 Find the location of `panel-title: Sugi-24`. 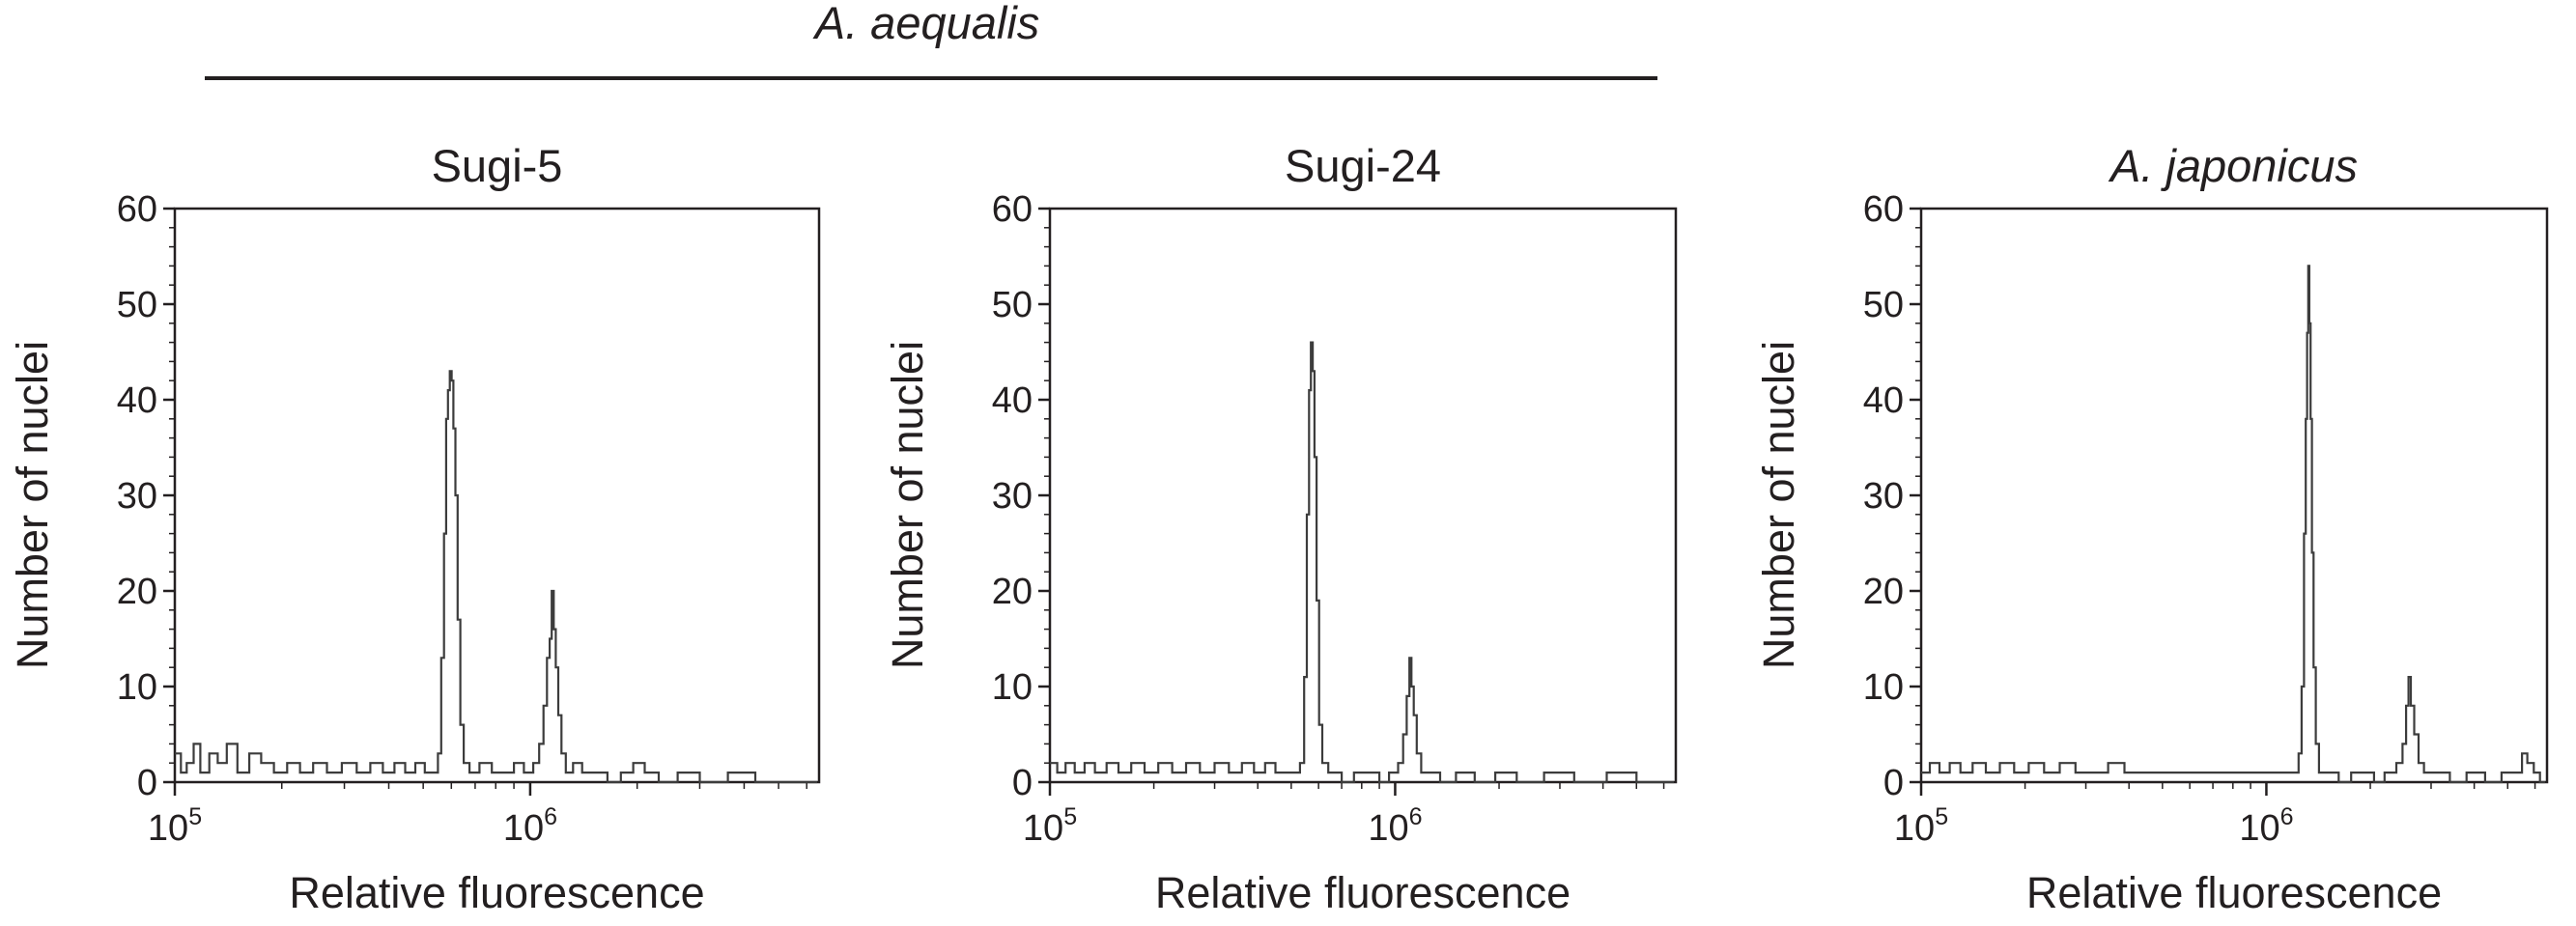

panel-title: Sugi-24 is located at coordinates (1363, 165).